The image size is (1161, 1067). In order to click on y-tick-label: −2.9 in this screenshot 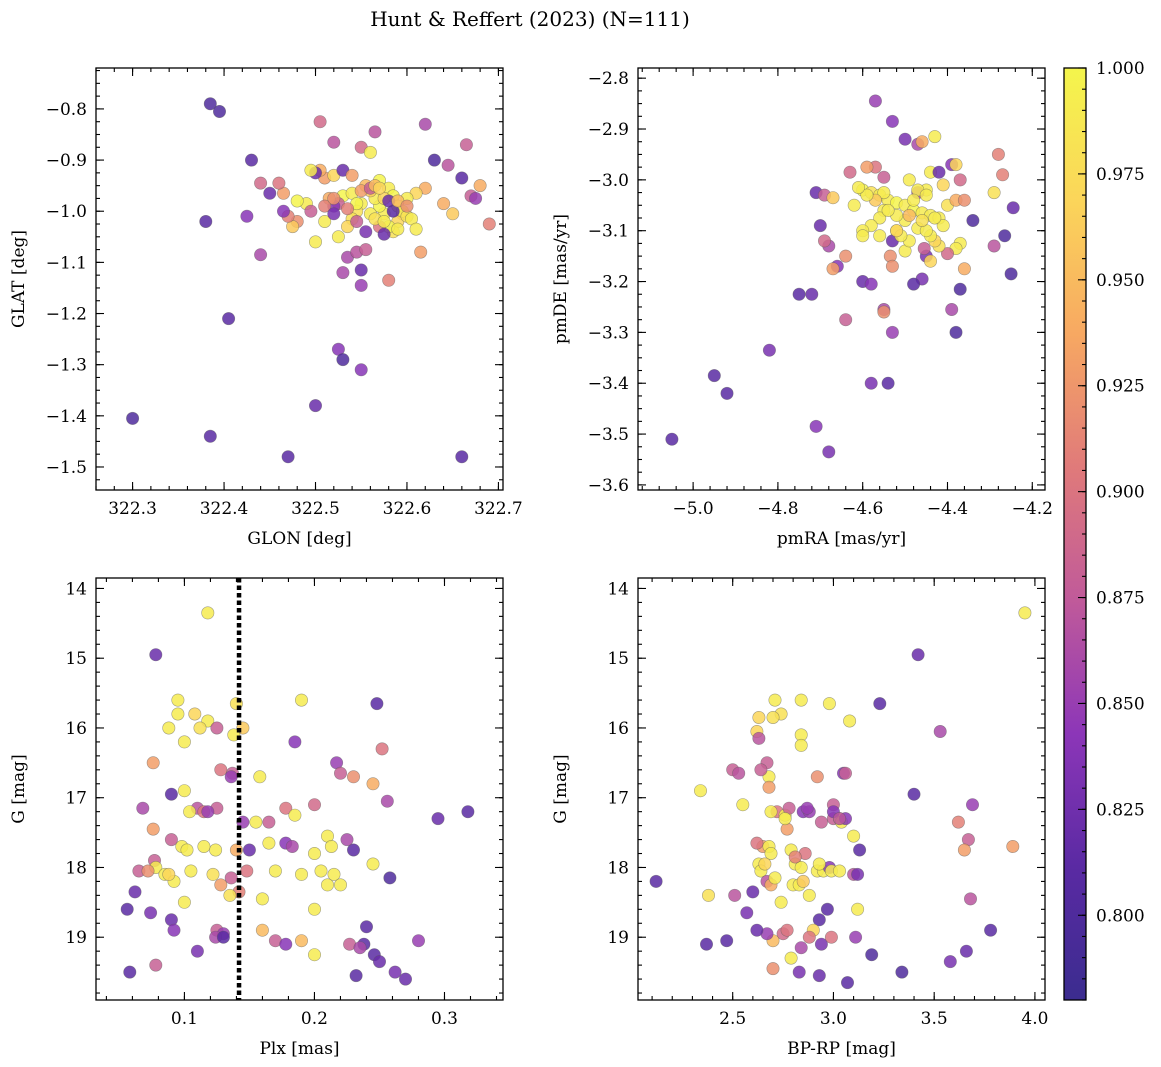, I will do `click(608, 130)`.